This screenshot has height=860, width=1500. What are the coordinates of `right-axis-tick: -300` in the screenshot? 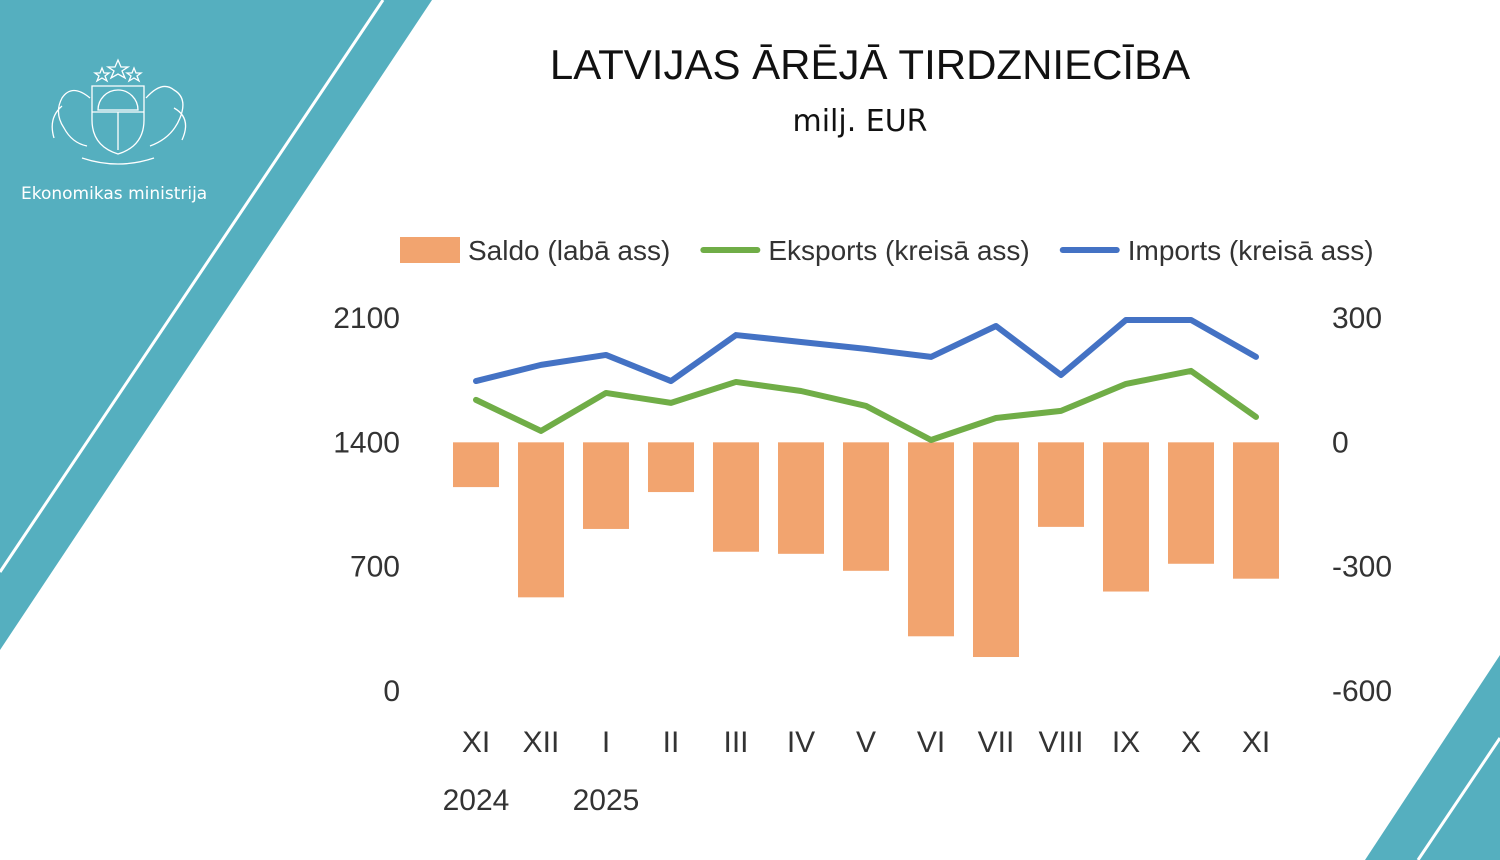 It's located at (1362, 567).